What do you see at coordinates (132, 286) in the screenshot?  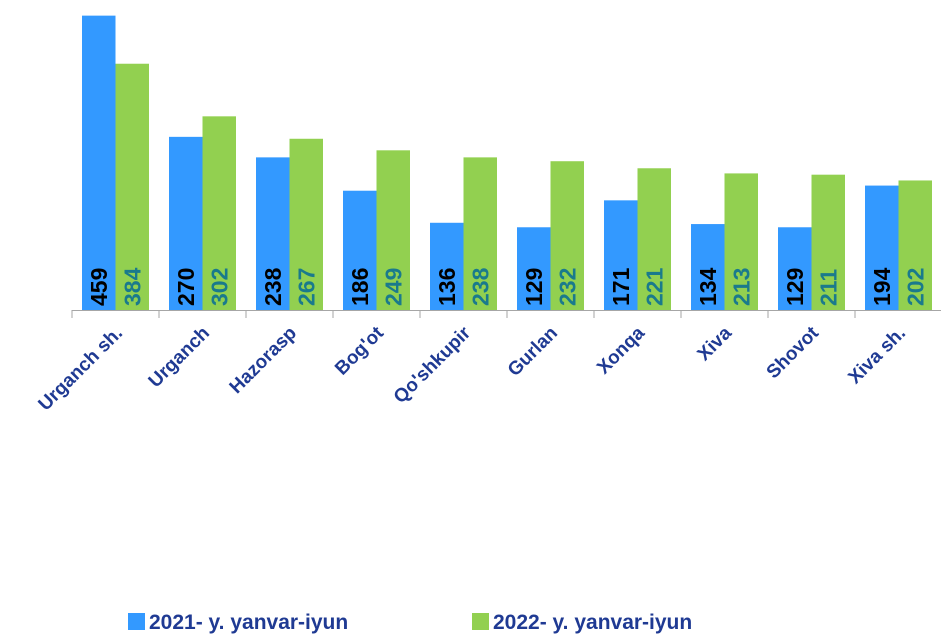 I see `data-label: 384` at bounding box center [132, 286].